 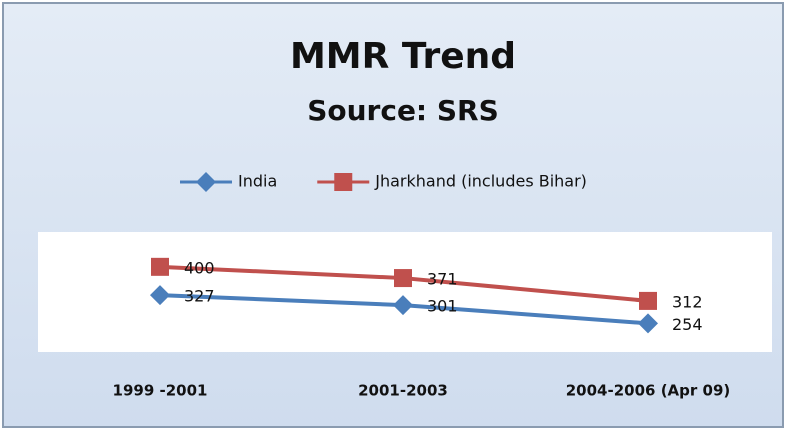 What do you see at coordinates (442, 306) in the screenshot?
I see `data-label: 301` at bounding box center [442, 306].